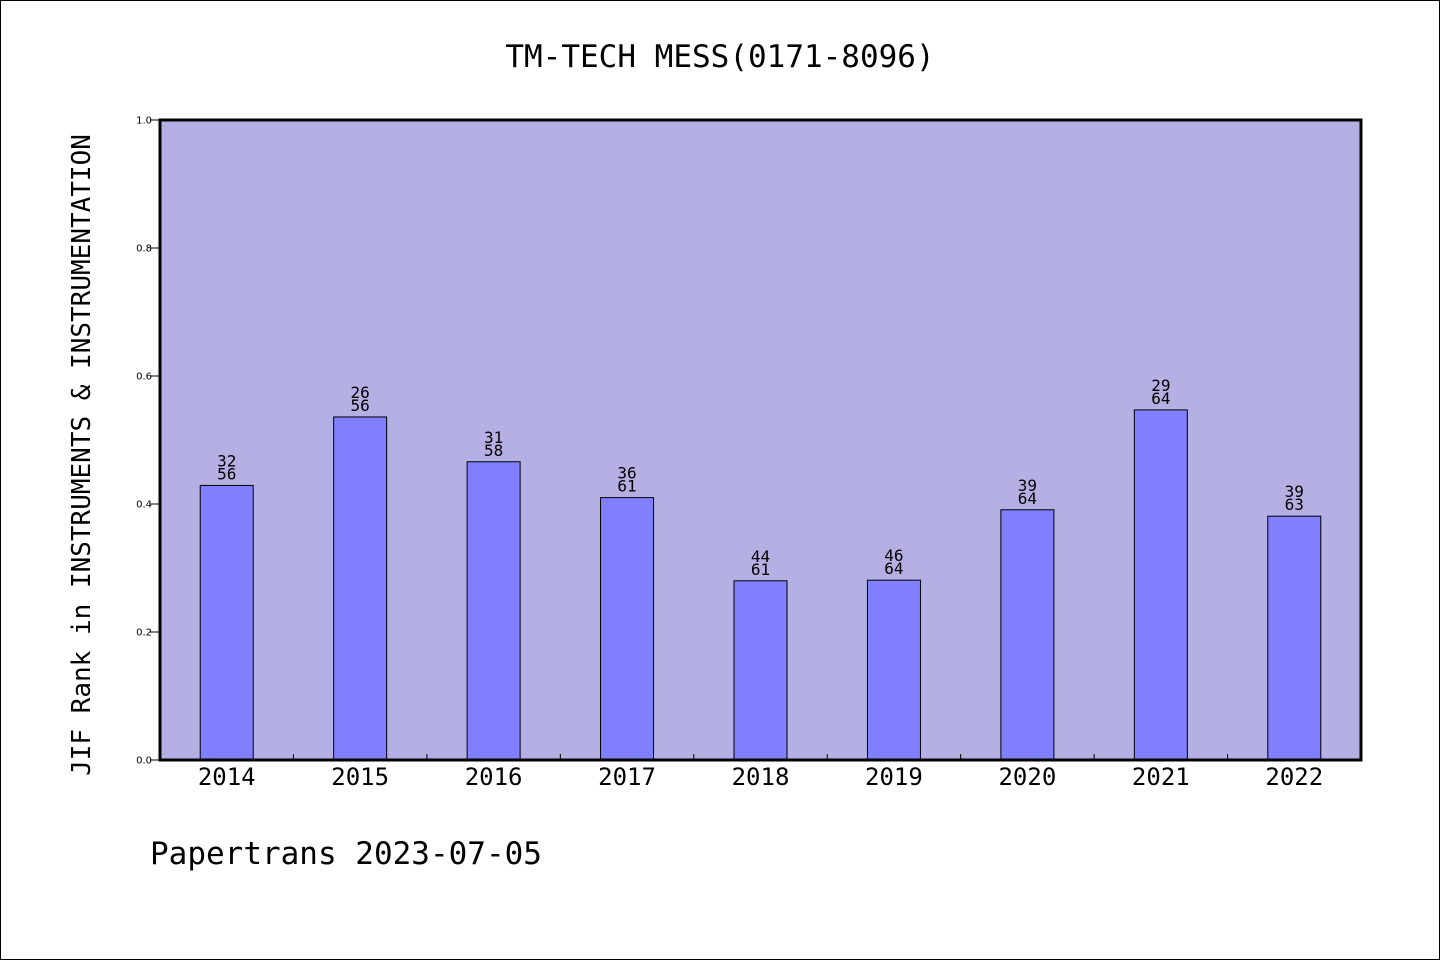 This screenshot has width=1440, height=960. What do you see at coordinates (627, 629) in the screenshot?
I see `bar-2017` at bounding box center [627, 629].